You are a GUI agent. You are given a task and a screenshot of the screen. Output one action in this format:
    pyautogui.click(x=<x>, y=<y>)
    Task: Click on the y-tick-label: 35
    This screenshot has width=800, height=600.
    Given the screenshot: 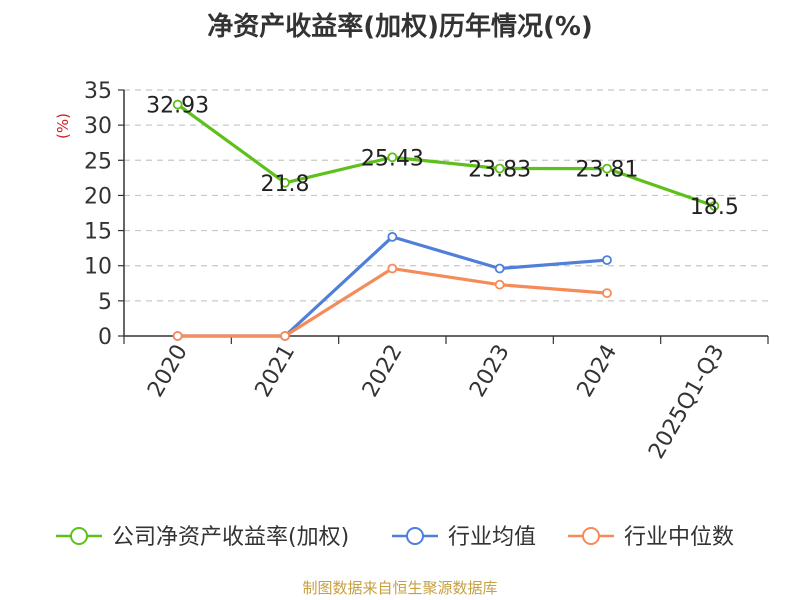 What is the action you would take?
    pyautogui.click(x=98, y=91)
    